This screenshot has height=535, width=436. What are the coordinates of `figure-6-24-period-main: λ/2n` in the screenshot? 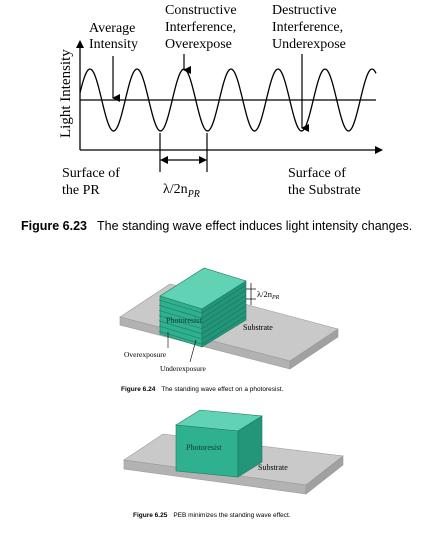 It's located at (265, 294).